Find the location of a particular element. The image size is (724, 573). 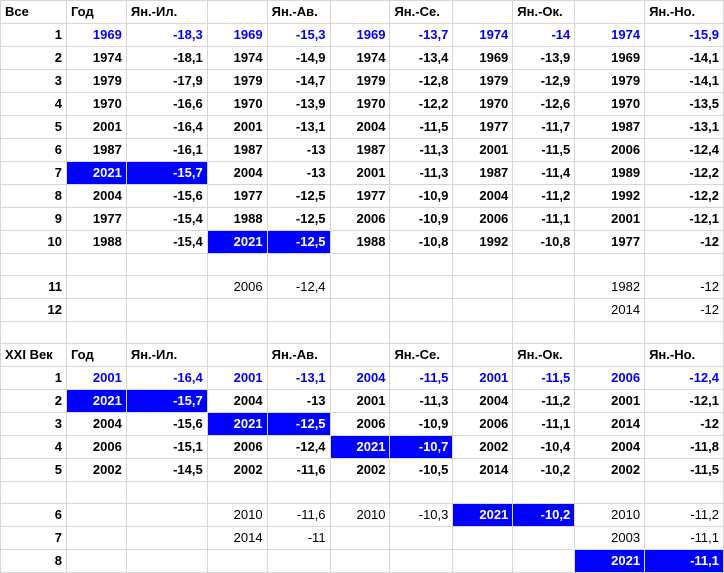

grid-cell: 2014 is located at coordinates (237, 538).